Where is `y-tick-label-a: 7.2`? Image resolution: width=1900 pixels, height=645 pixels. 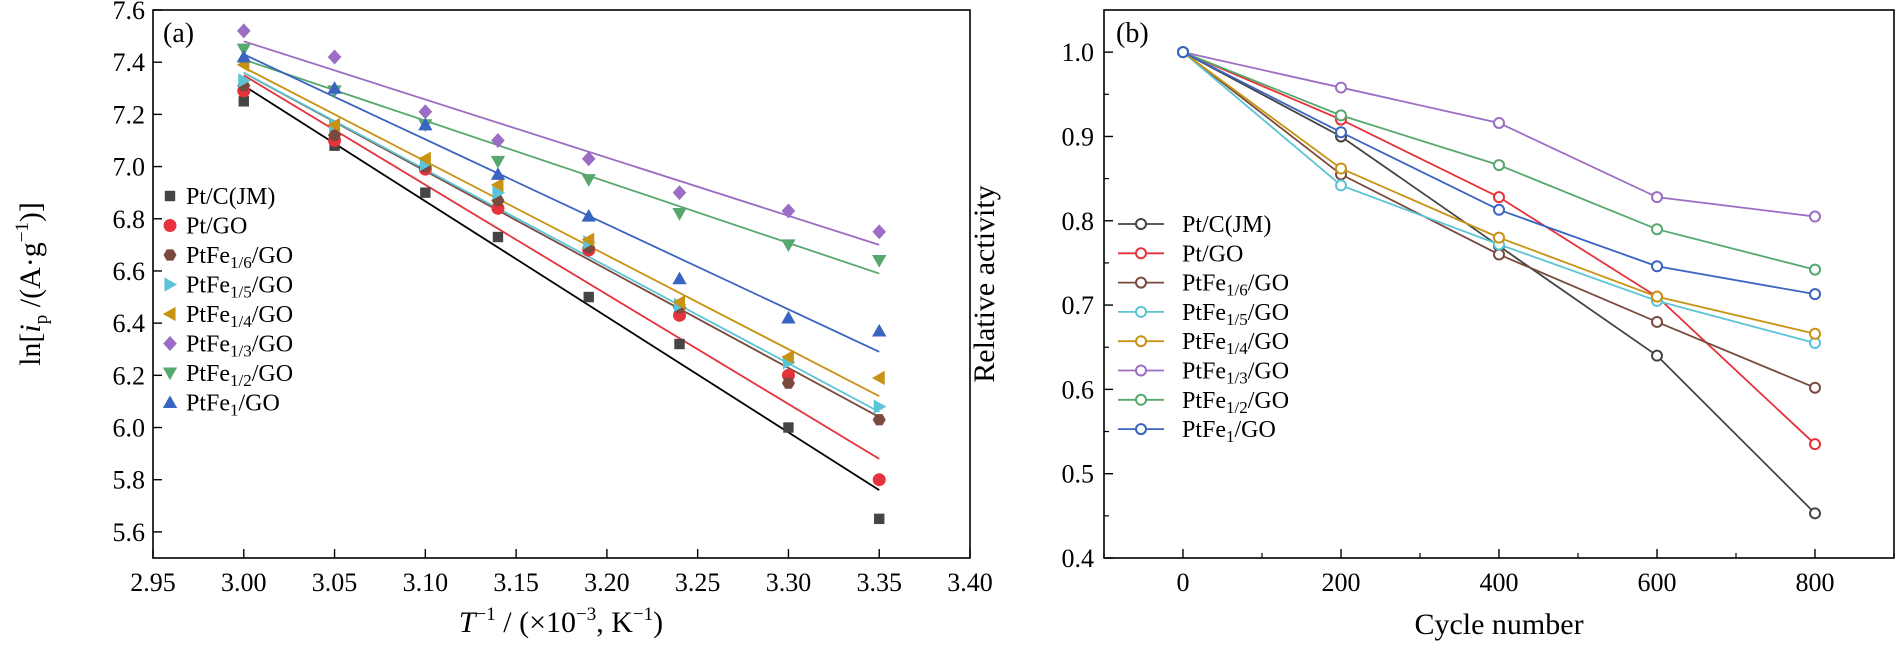
y-tick-label-a: 7.2 is located at coordinates (129, 114).